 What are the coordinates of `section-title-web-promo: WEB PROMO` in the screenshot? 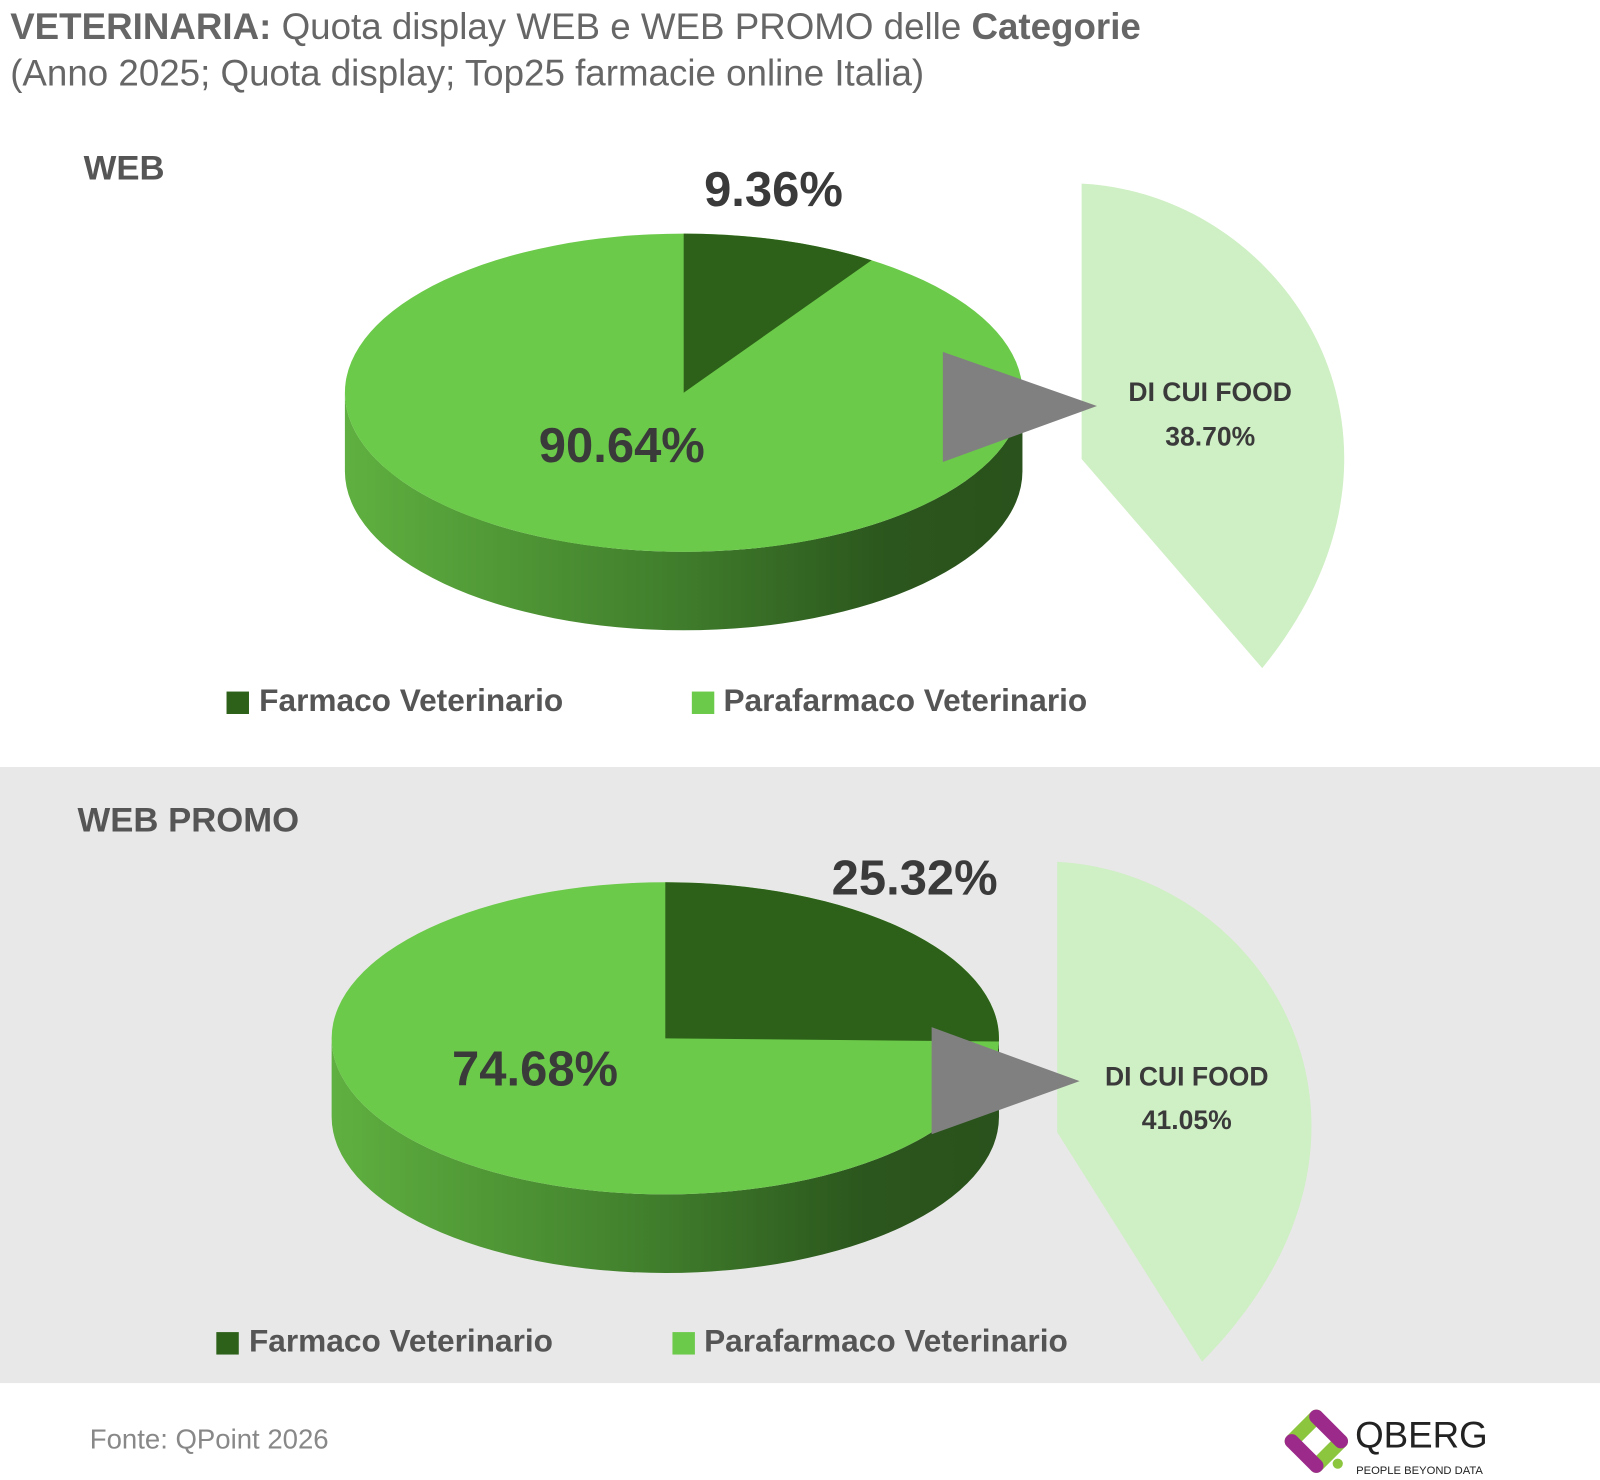 It's located at (189, 820).